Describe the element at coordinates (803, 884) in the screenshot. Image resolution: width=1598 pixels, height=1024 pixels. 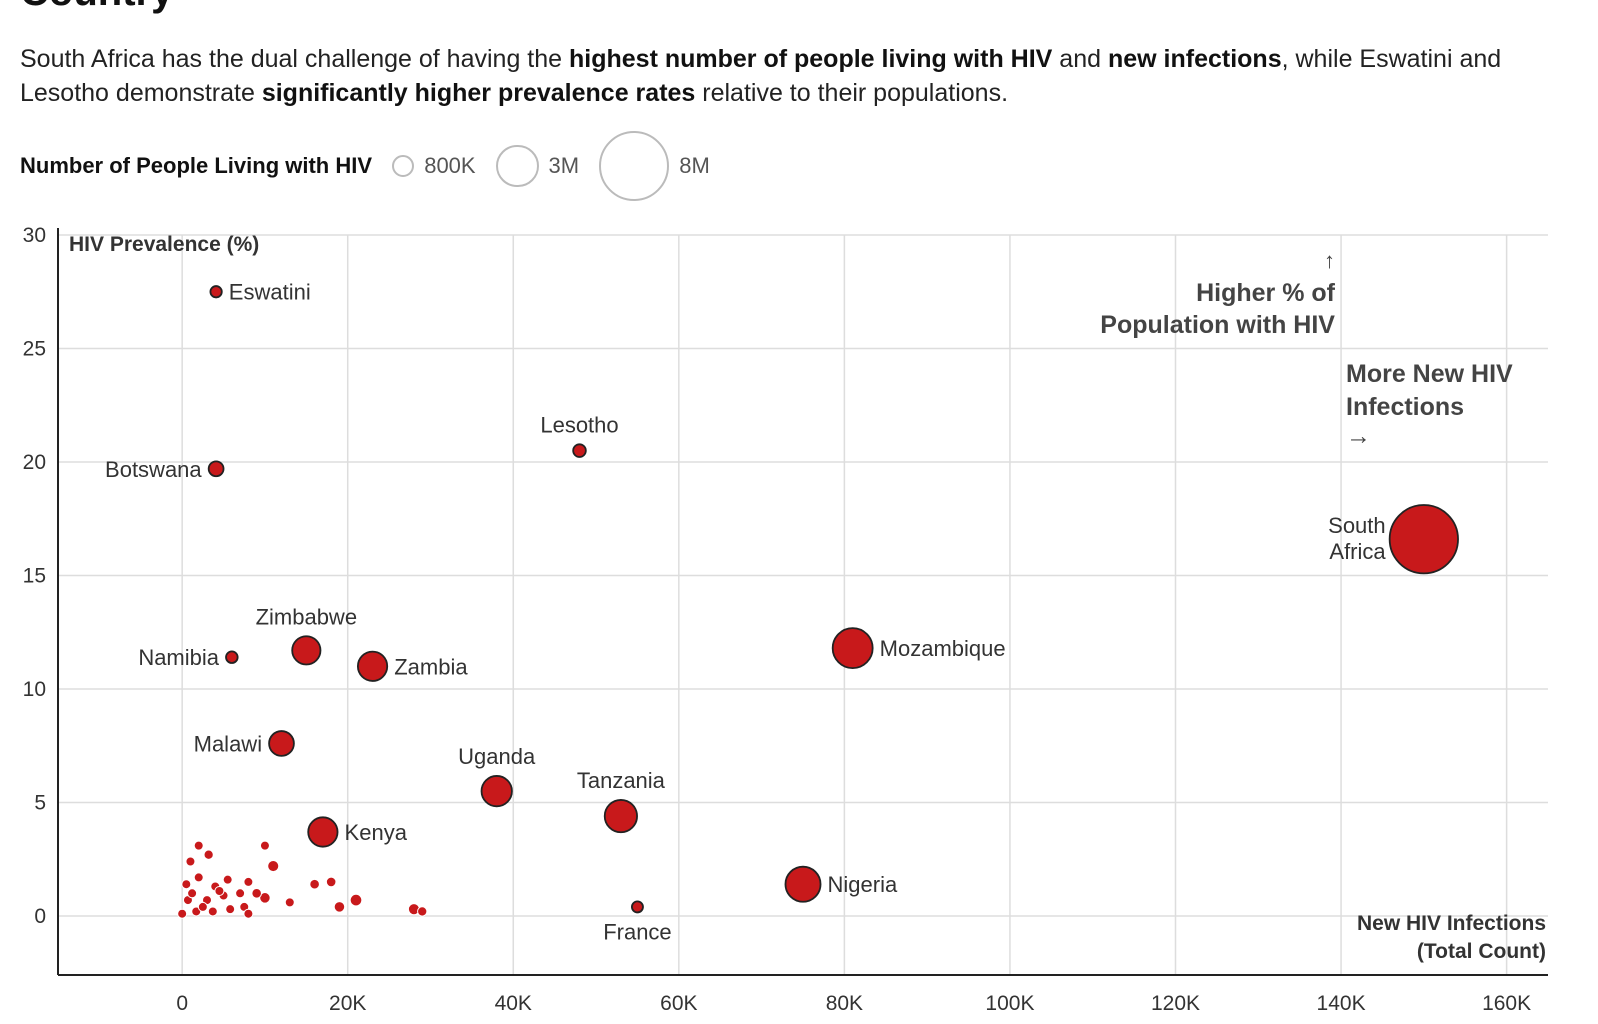
I see `data-point-nigeria` at that location.